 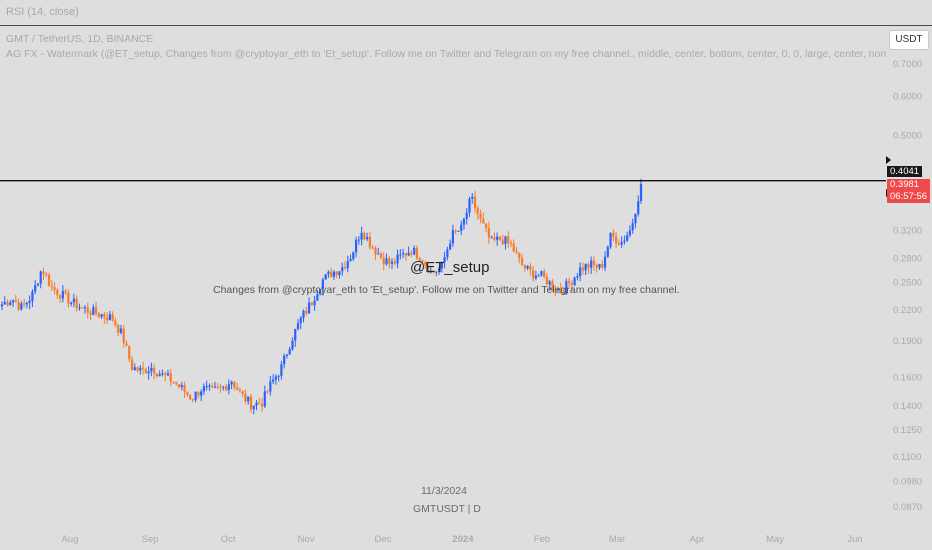 What do you see at coordinates (80, 39) in the screenshot?
I see `symbol-legend: GMT / TetherUS, 1D, BINANCE` at bounding box center [80, 39].